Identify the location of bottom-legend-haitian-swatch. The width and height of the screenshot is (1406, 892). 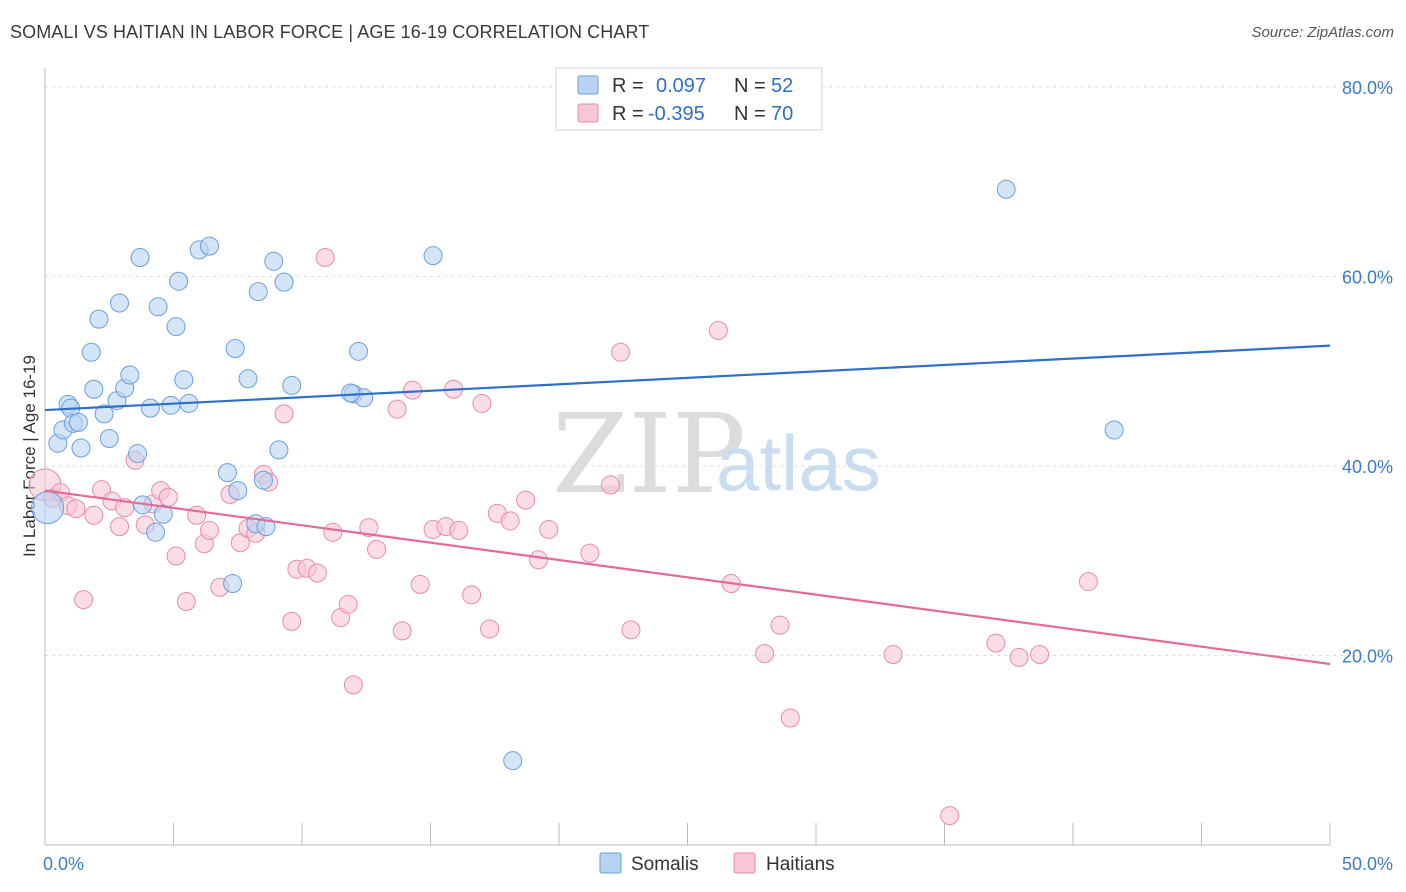
(744, 863).